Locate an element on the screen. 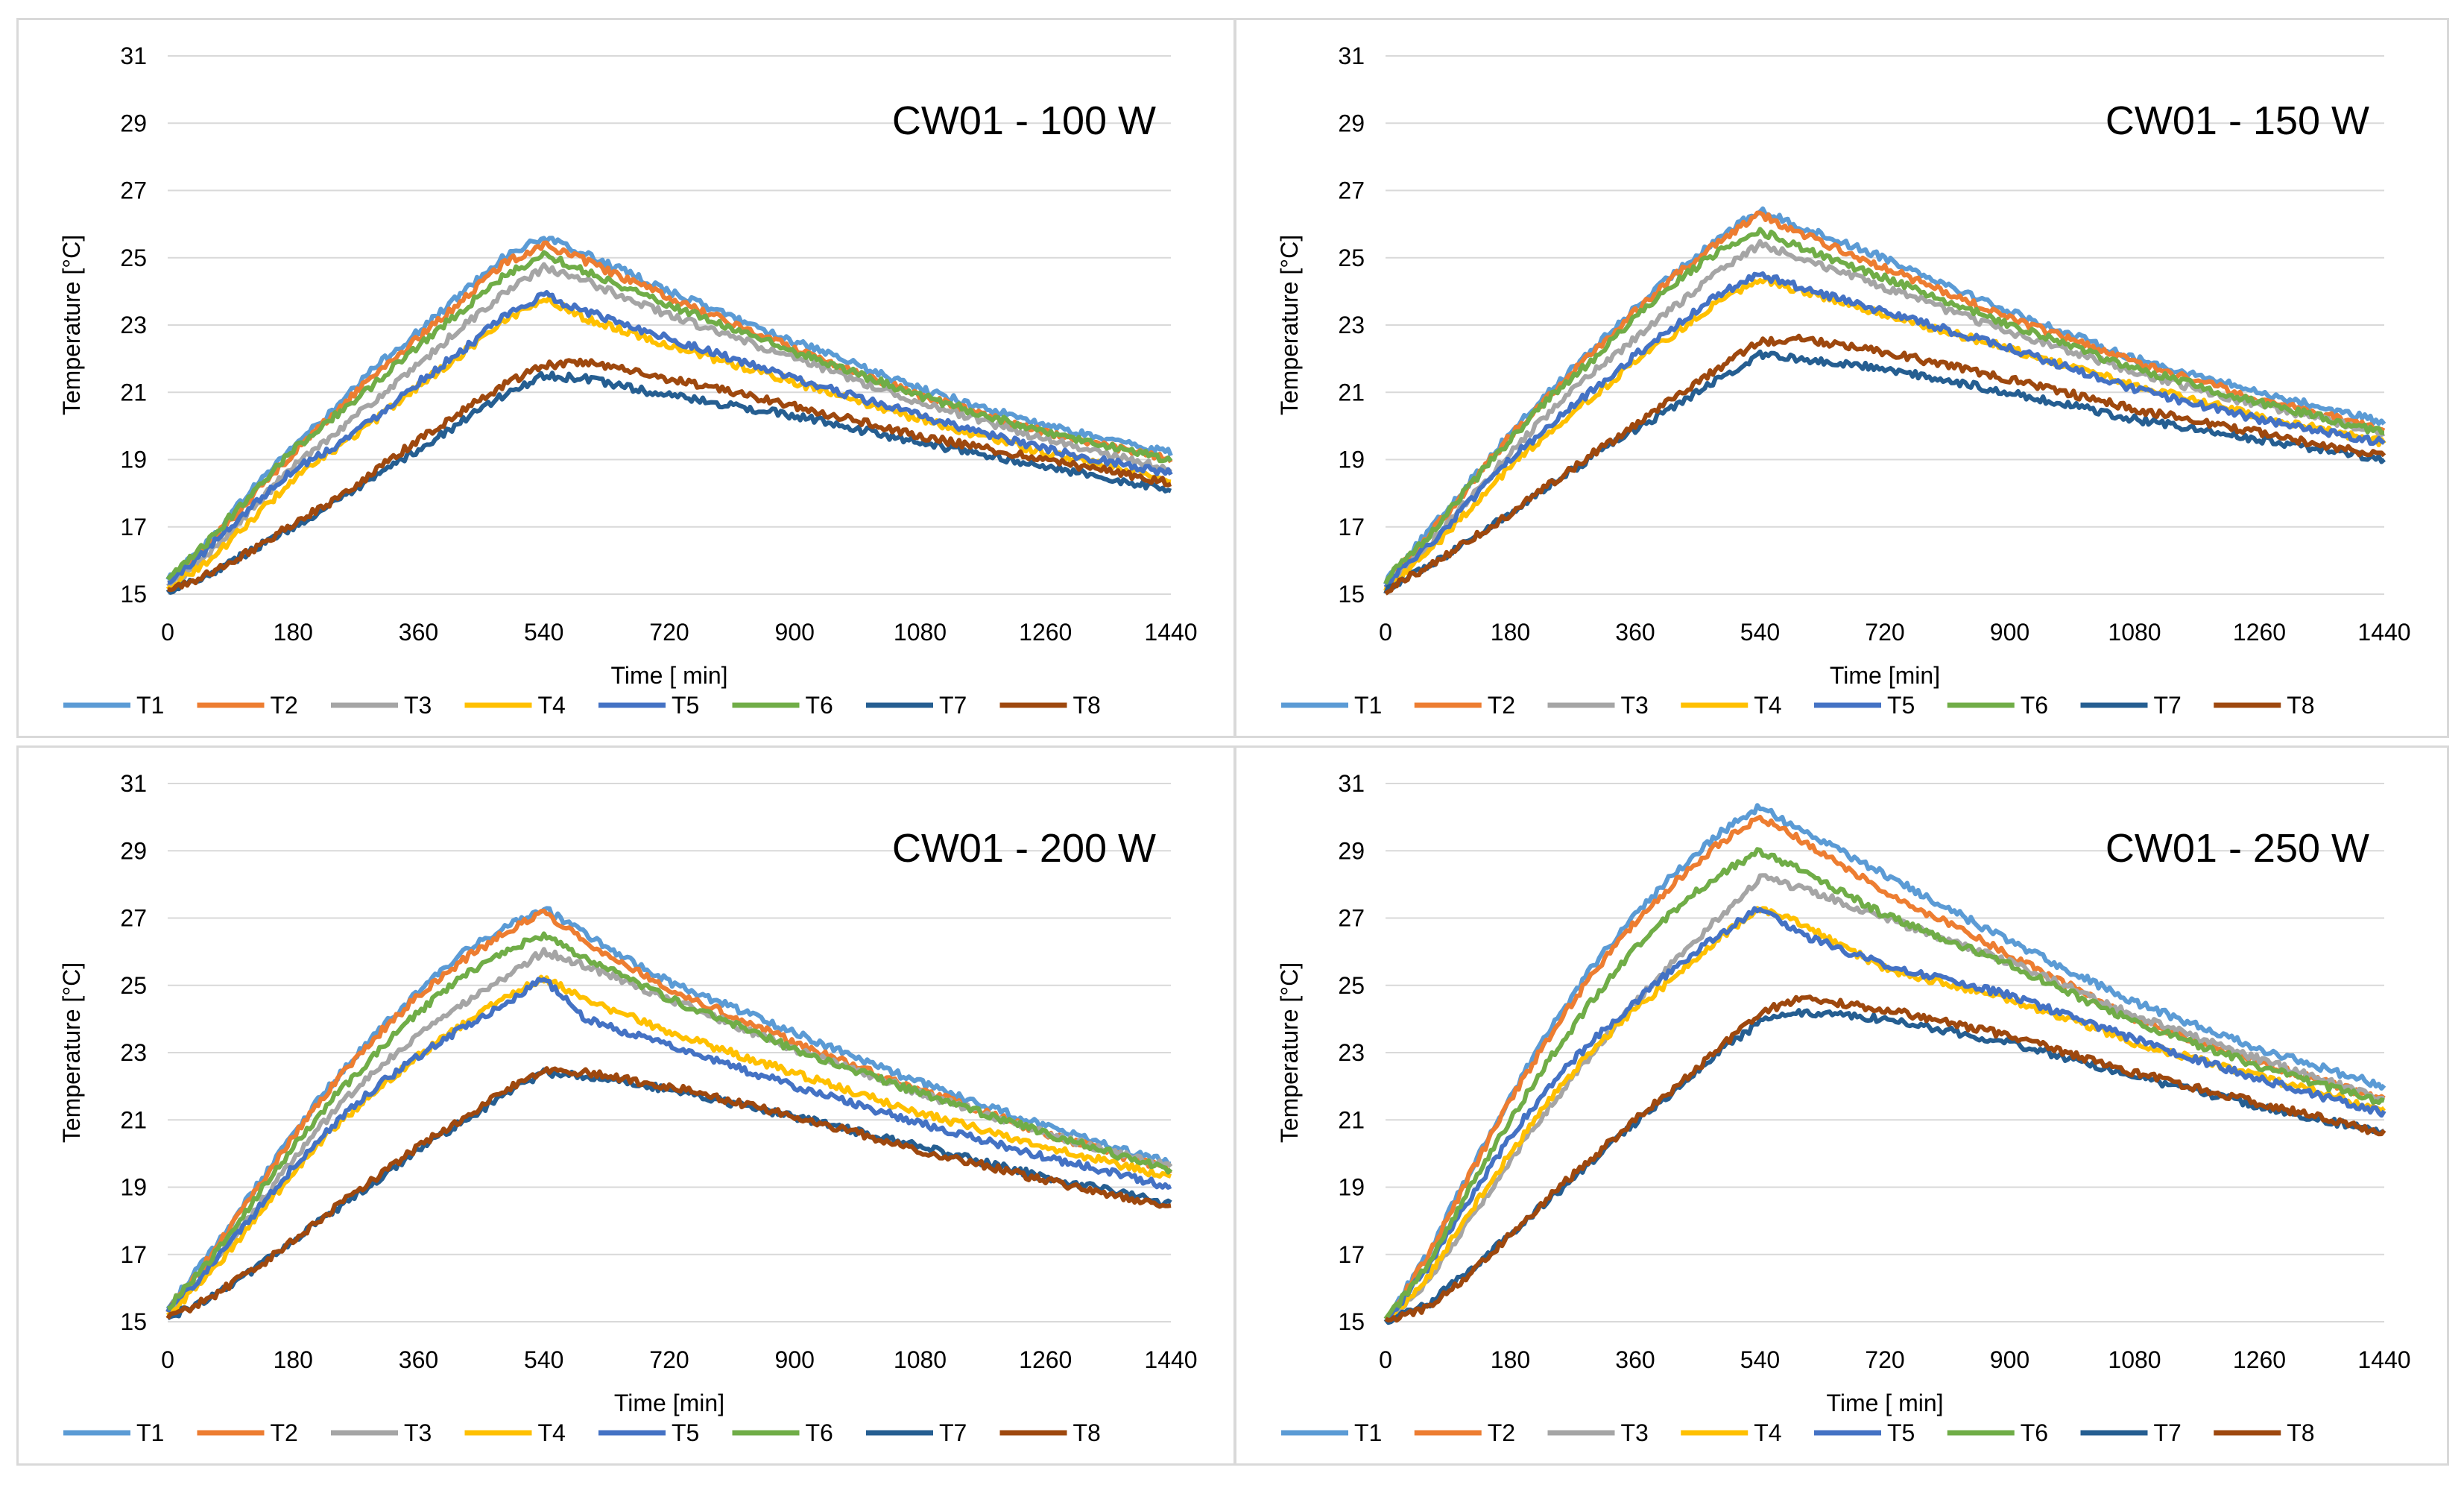 This screenshot has height=1485, width=2464. y-tick-label: 15 is located at coordinates (1351, 1322).